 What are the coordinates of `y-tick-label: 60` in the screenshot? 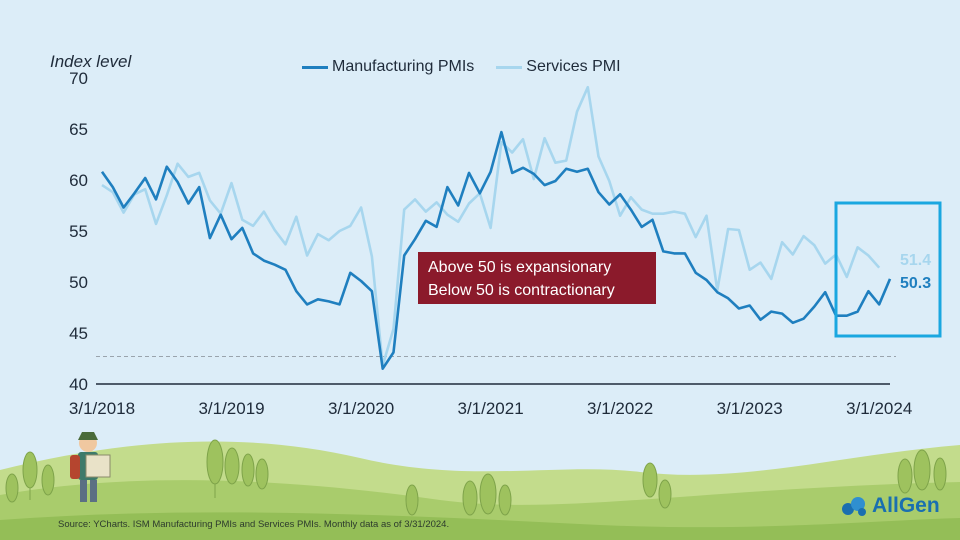 It's located at (78, 180).